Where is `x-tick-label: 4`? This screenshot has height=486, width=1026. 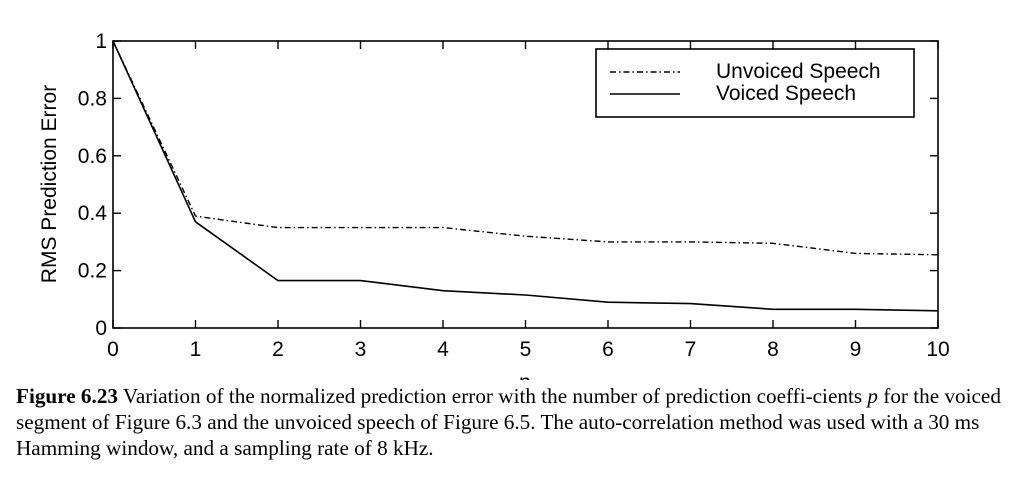
x-tick-label: 4 is located at coordinates (443, 349).